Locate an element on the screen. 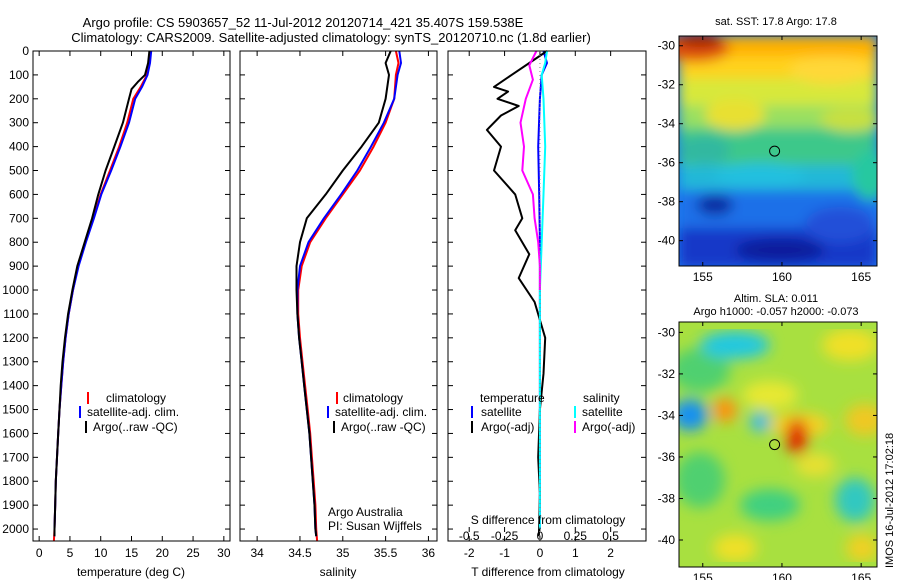 This screenshot has width=900, height=580. diff-stick-label: -0.5 is located at coordinates (469, 536).